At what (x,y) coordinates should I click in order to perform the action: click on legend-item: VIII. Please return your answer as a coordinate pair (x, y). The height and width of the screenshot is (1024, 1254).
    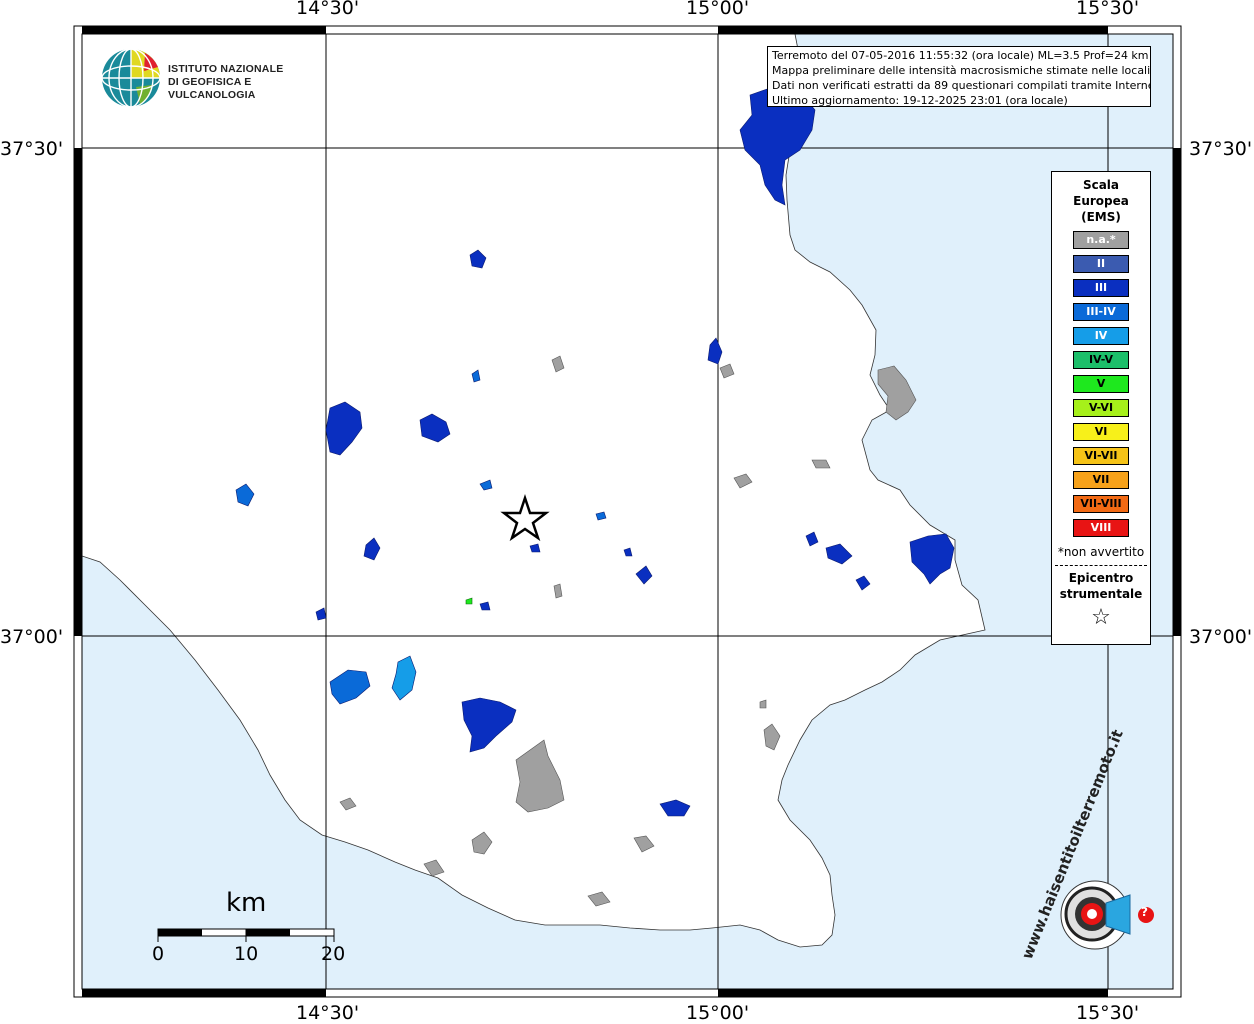
    Looking at the image, I should click on (1101, 528).